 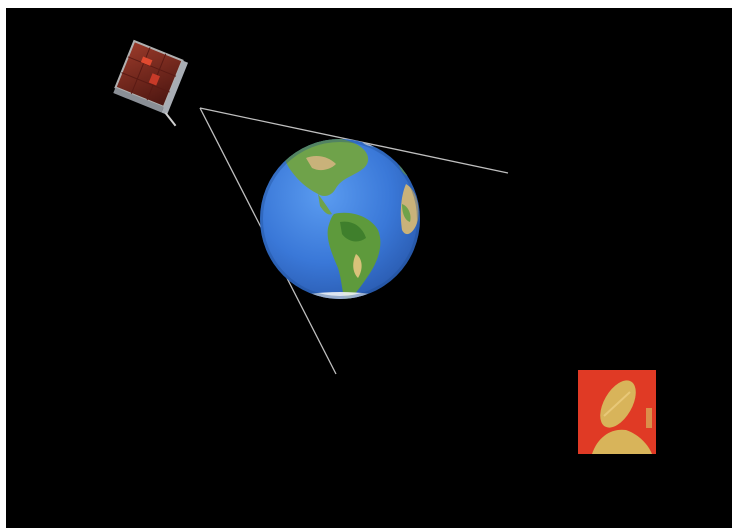 What do you see at coordinates (151, 83) in the screenshot?
I see `cubesat-icon` at bounding box center [151, 83].